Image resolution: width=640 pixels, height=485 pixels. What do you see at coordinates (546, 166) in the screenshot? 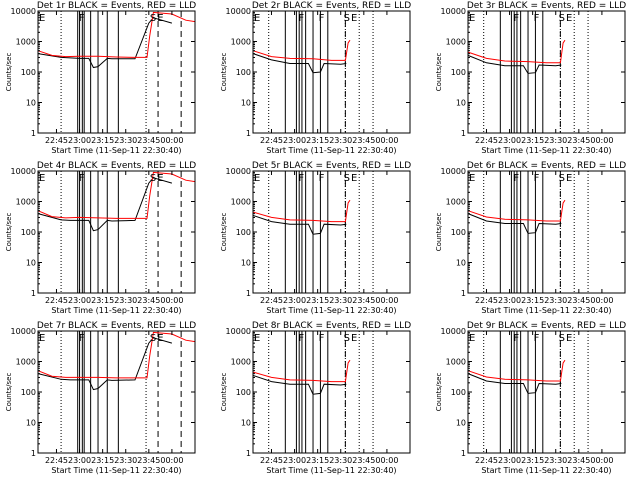
I see `panel-title: Det 6r BLACK = Events, RED = LLD` at bounding box center [546, 166].